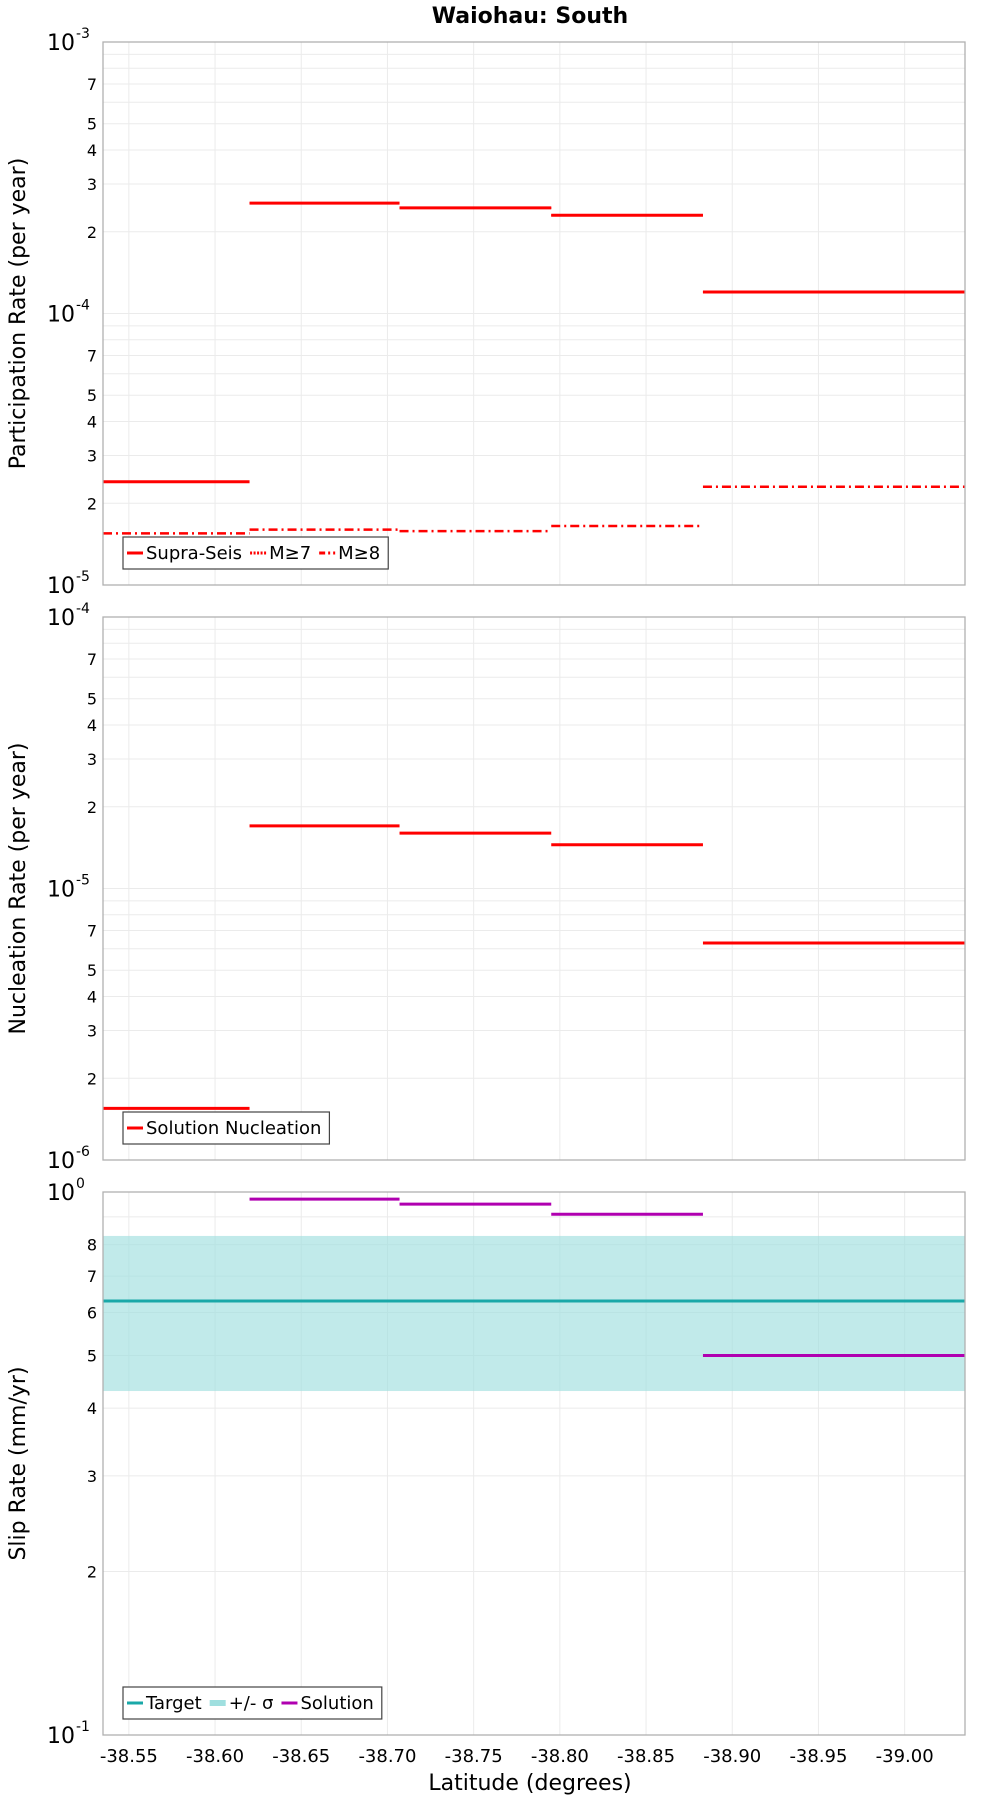 The image size is (1000, 1800). What do you see at coordinates (129, 1756) in the screenshot?
I see `x-tick-label-1: -38.55` at bounding box center [129, 1756].